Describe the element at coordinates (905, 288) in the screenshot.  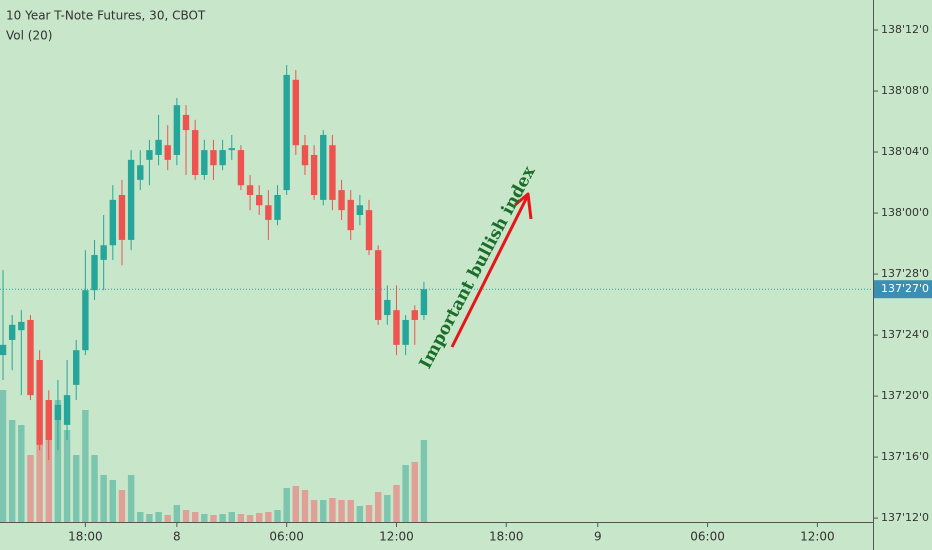
I see `last-price-label: 137'27'0` at that location.